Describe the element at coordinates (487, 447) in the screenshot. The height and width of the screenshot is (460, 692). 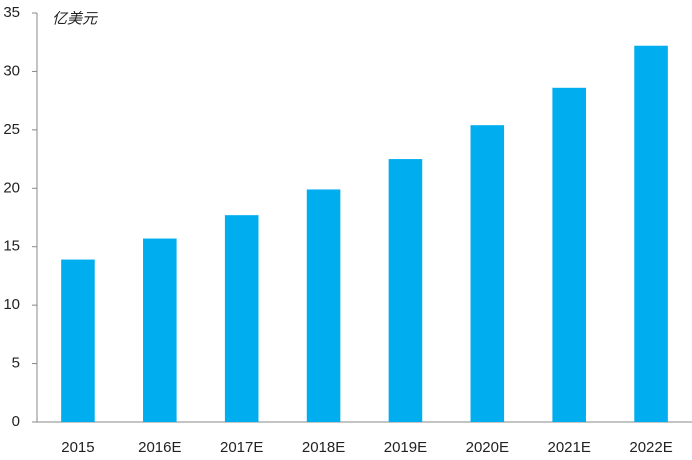
I see `x-tick-label: 2020E` at that location.